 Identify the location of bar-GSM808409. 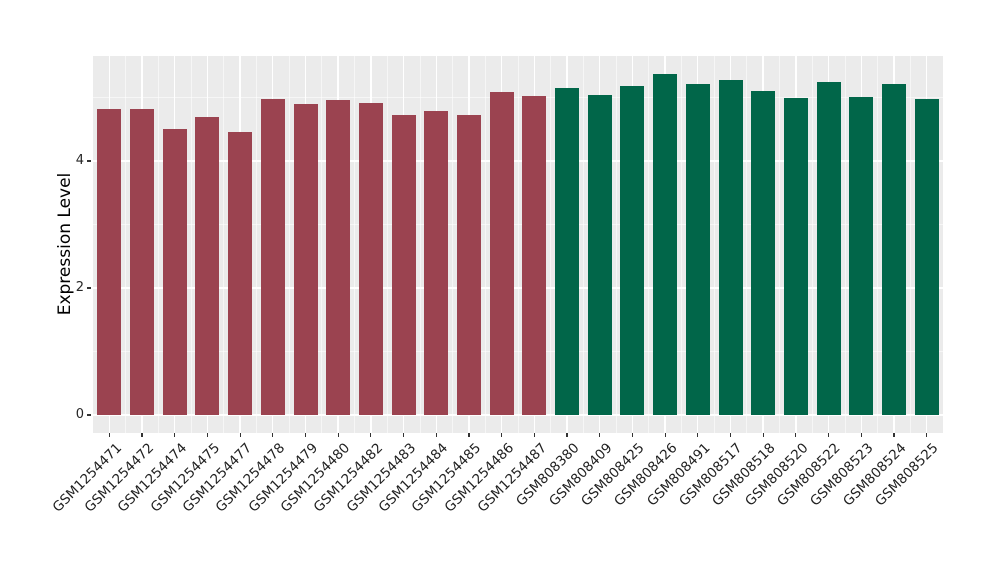
(599, 255).